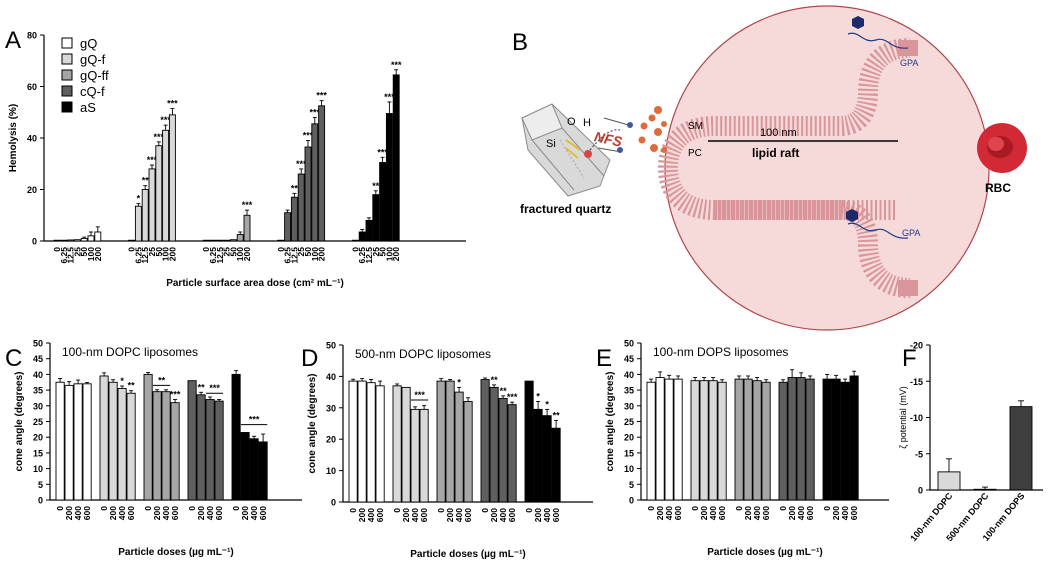 Image resolution: width=1050 pixels, height=565 pixels. What do you see at coordinates (67, 75) in the screenshot?
I see `legend-swatch-gQ-ff` at bounding box center [67, 75].